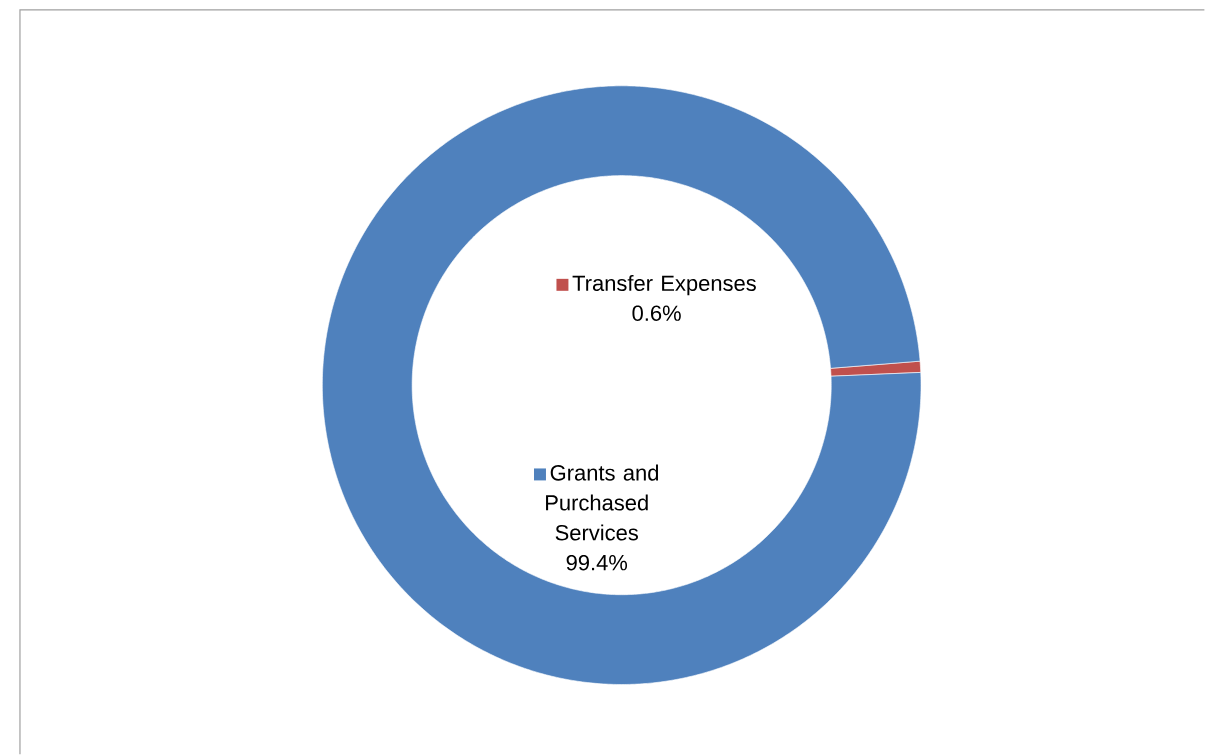  Describe the element at coordinates (664, 285) in the screenshot. I see `legend-label: Transfer Expenses` at that location.